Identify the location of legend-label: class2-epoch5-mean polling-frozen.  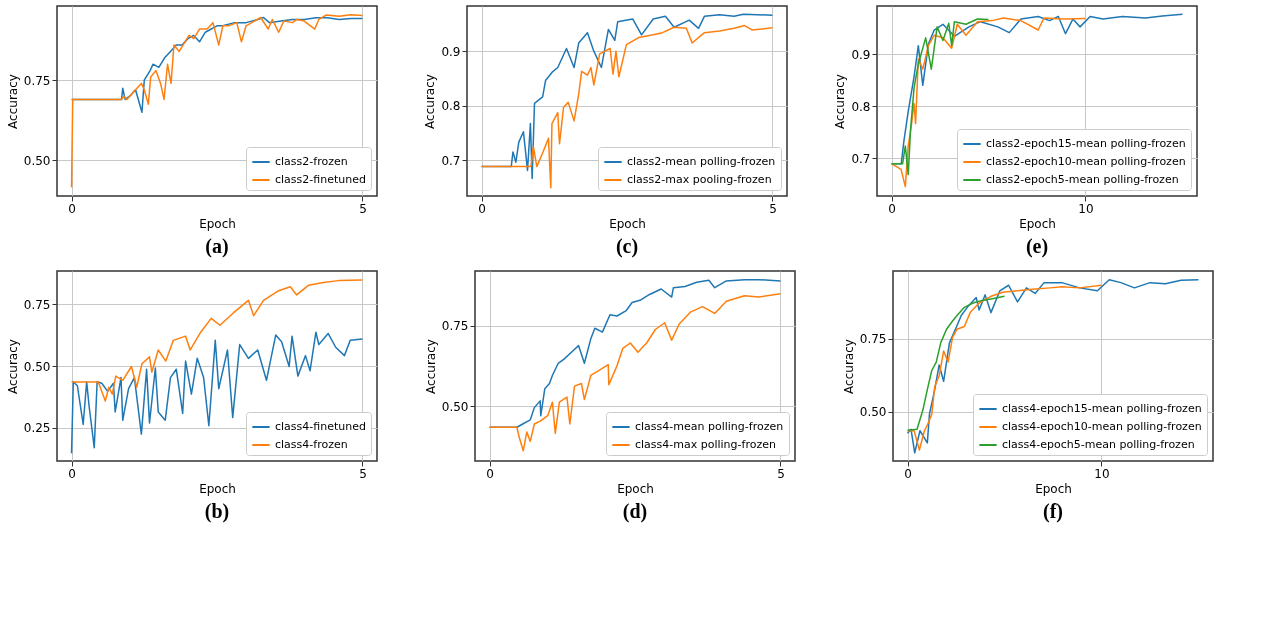
(1082, 179).